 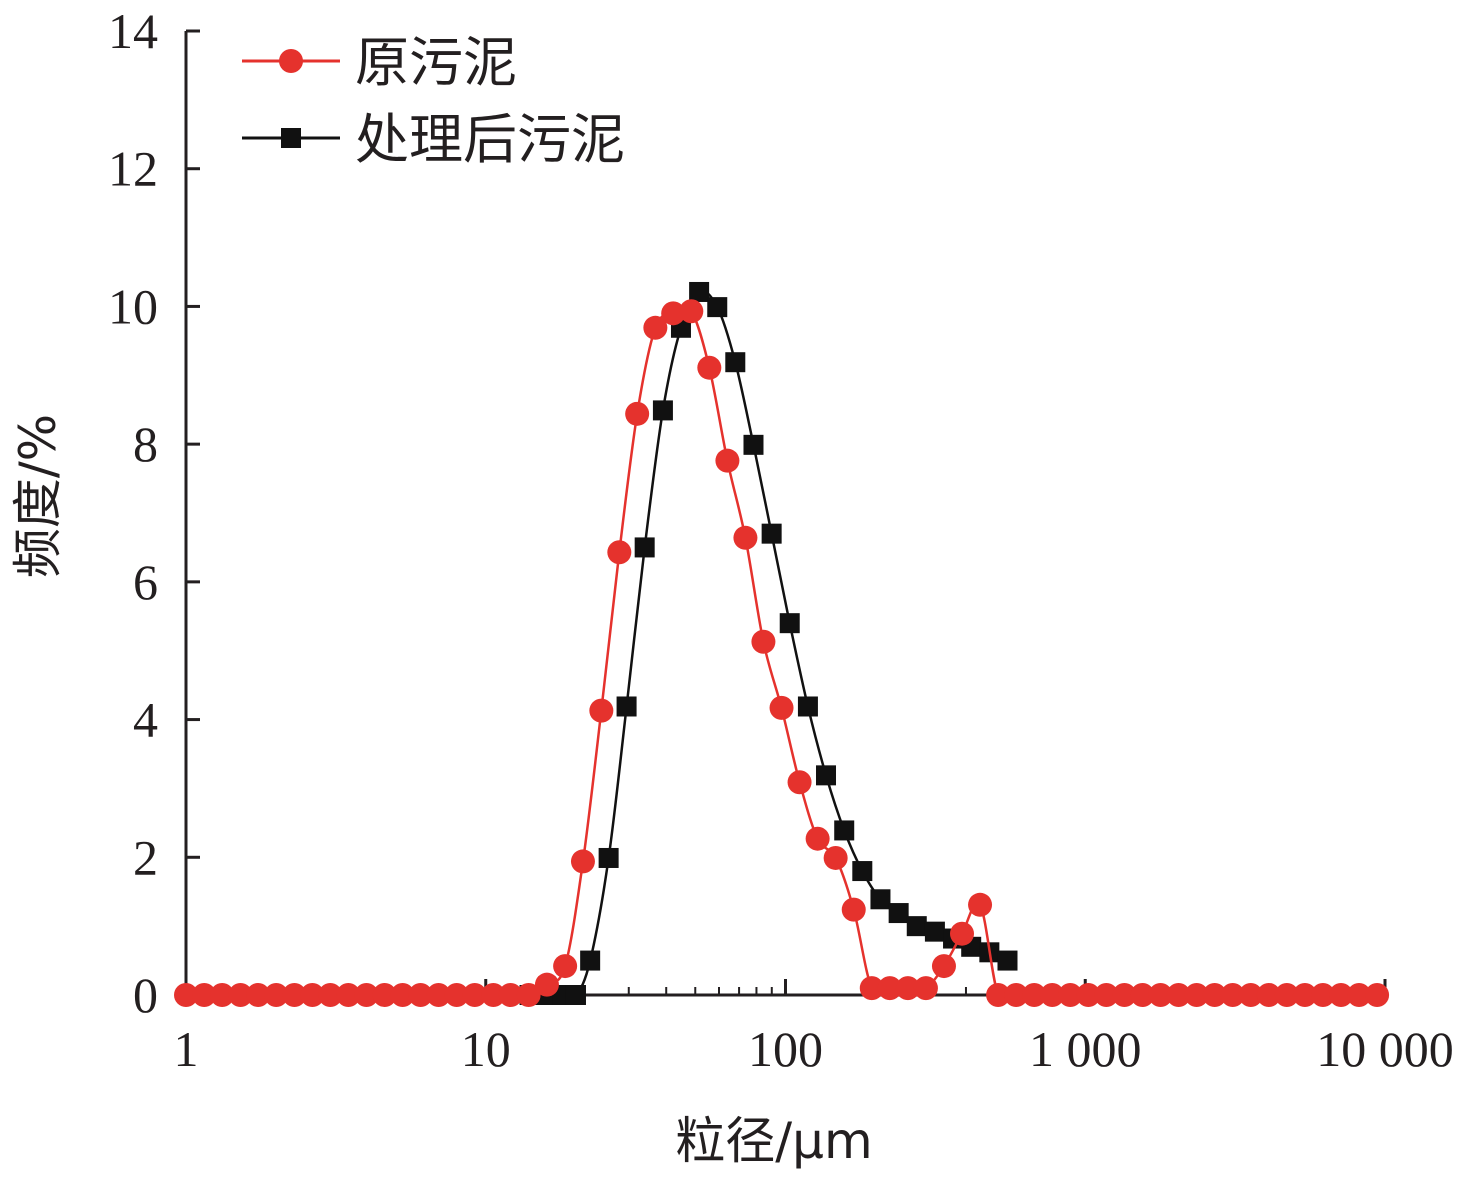 What do you see at coordinates (1385, 1049) in the screenshot?
I see `x-tick-label: 10 000` at bounding box center [1385, 1049].